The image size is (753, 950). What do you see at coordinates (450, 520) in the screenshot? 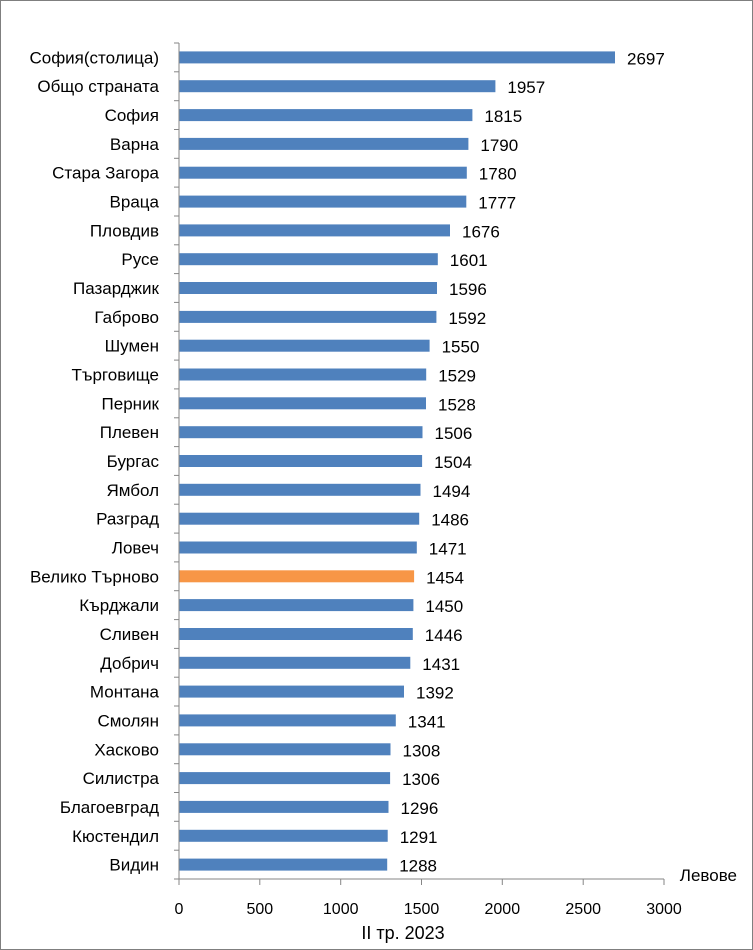
I see `value-label: 1486` at bounding box center [450, 520].